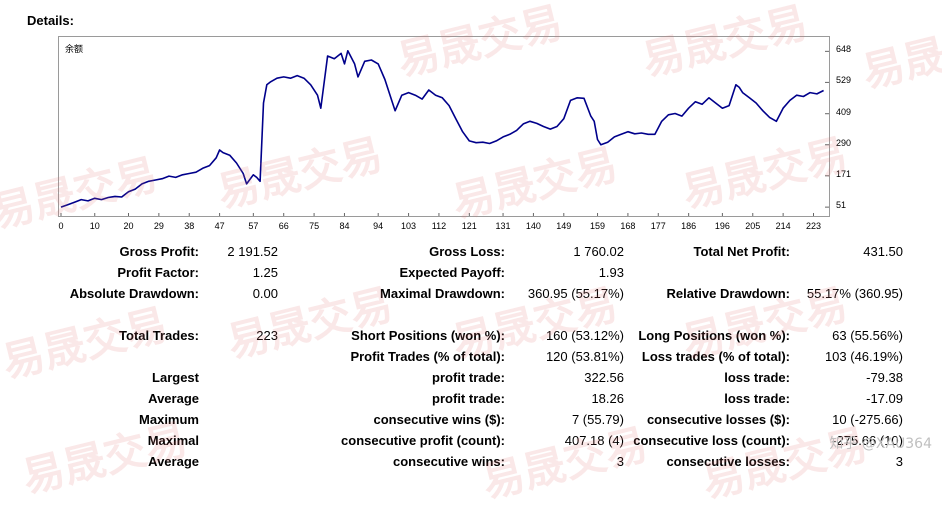 The height and width of the screenshot is (510, 942). What do you see at coordinates (620, 461) in the screenshot?
I see `average-consecutive-wins-value: 3` at bounding box center [620, 461].